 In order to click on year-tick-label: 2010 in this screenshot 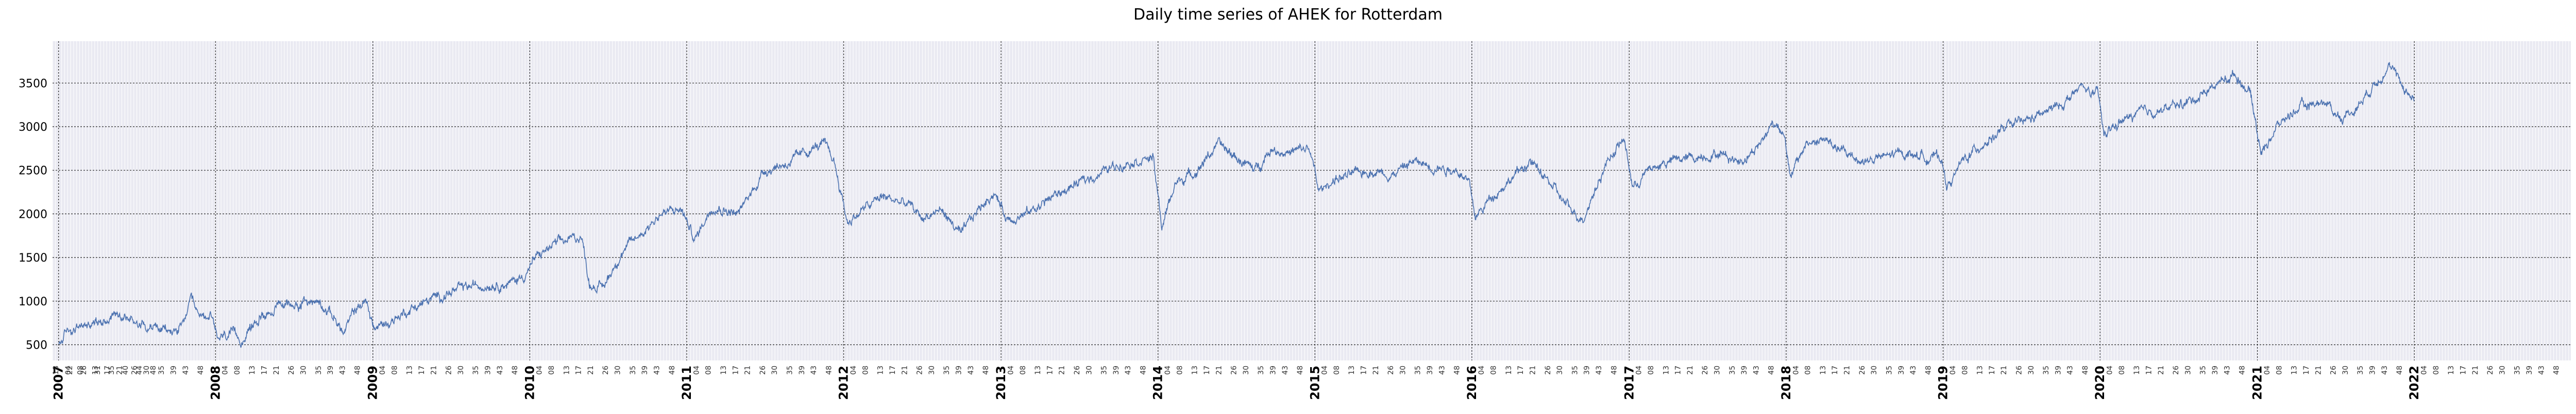, I will do `click(529, 383)`.